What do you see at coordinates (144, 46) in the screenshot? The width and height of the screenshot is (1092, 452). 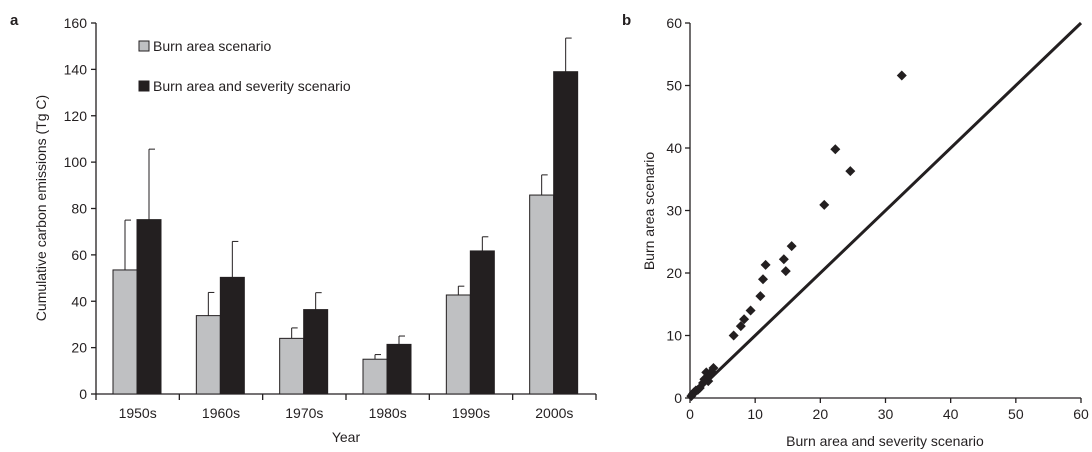 I see `legend-swatch-burn-area` at bounding box center [144, 46].